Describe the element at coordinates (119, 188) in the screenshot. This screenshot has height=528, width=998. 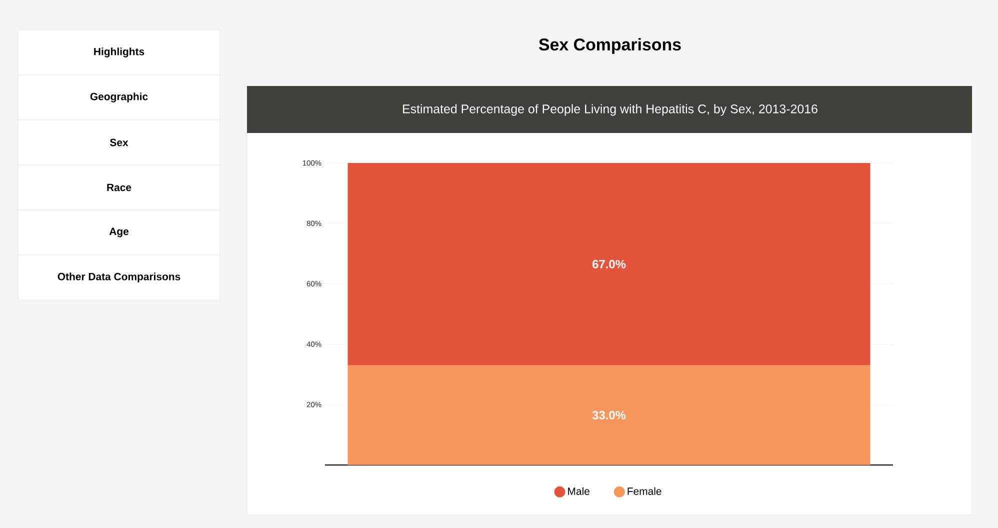
I see `text: Race` at that location.